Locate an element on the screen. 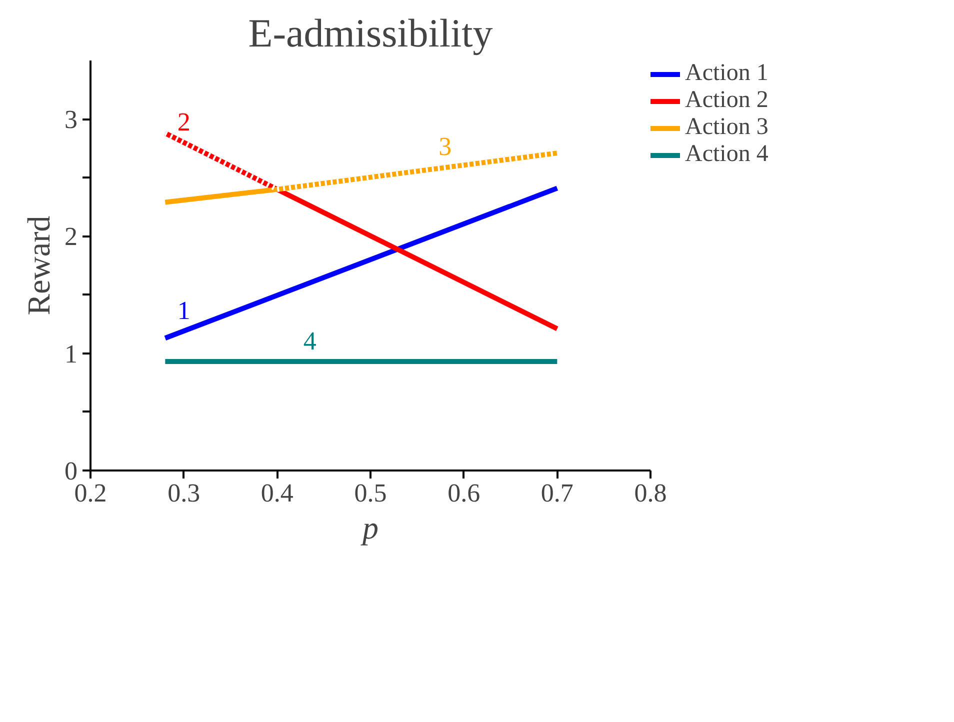 The image size is (954, 722). x-tick-label: 0.6 is located at coordinates (464, 493).